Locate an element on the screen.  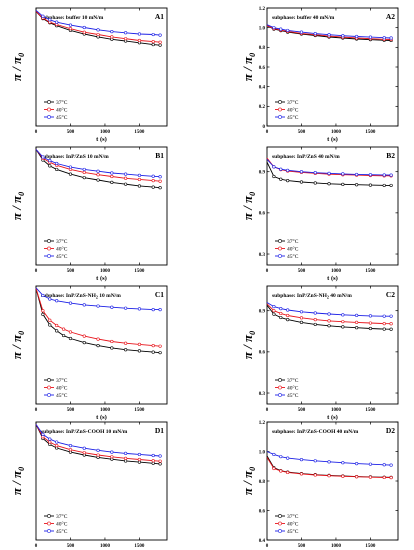
y-tick-label: 0.4 is located at coordinates (262, 541).